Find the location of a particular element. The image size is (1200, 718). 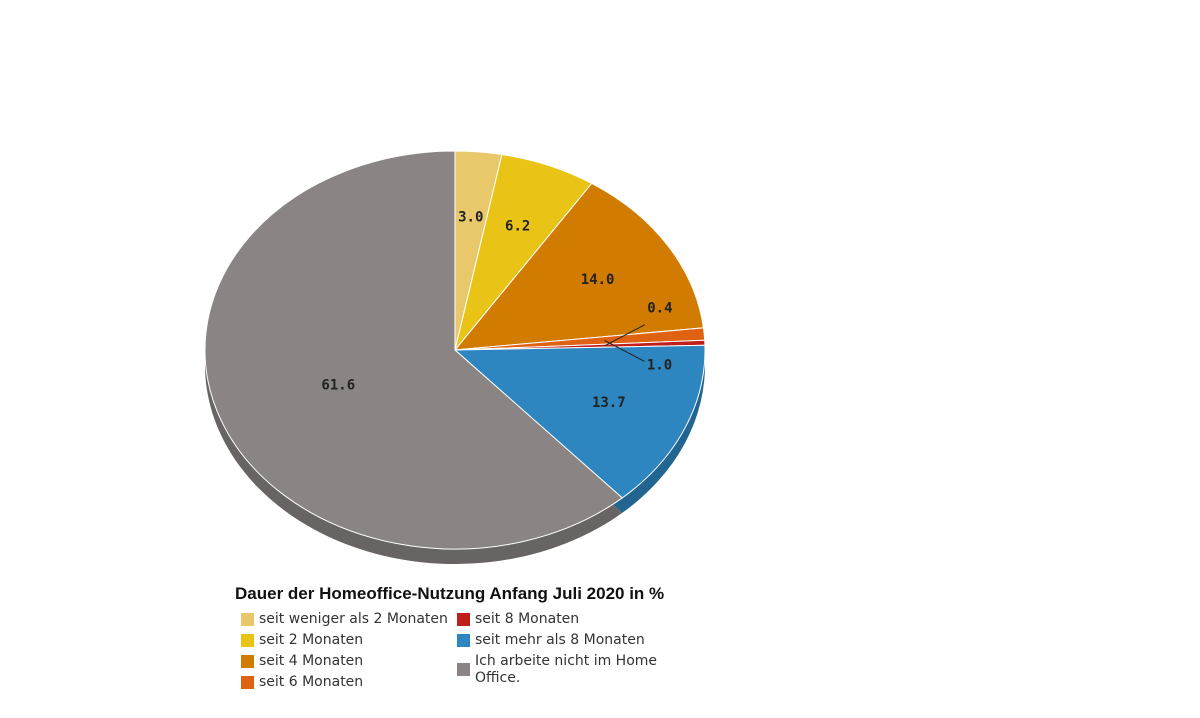

legend-item: seit 2 Monaten is located at coordinates (302, 640).